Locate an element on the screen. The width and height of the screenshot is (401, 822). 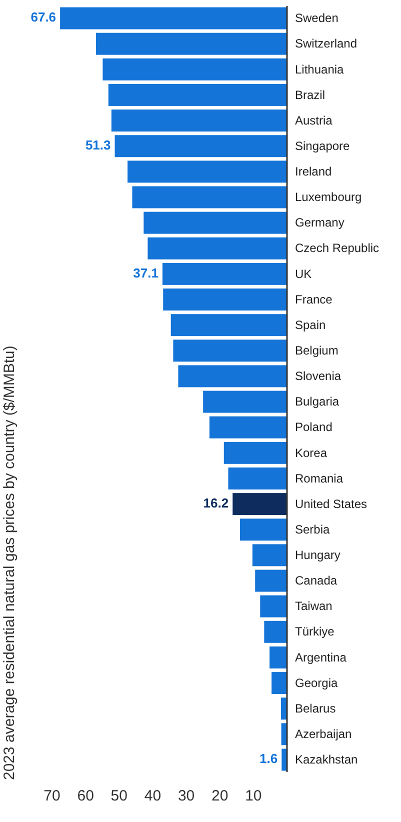
x-tick-label: 60 is located at coordinates (85, 796).